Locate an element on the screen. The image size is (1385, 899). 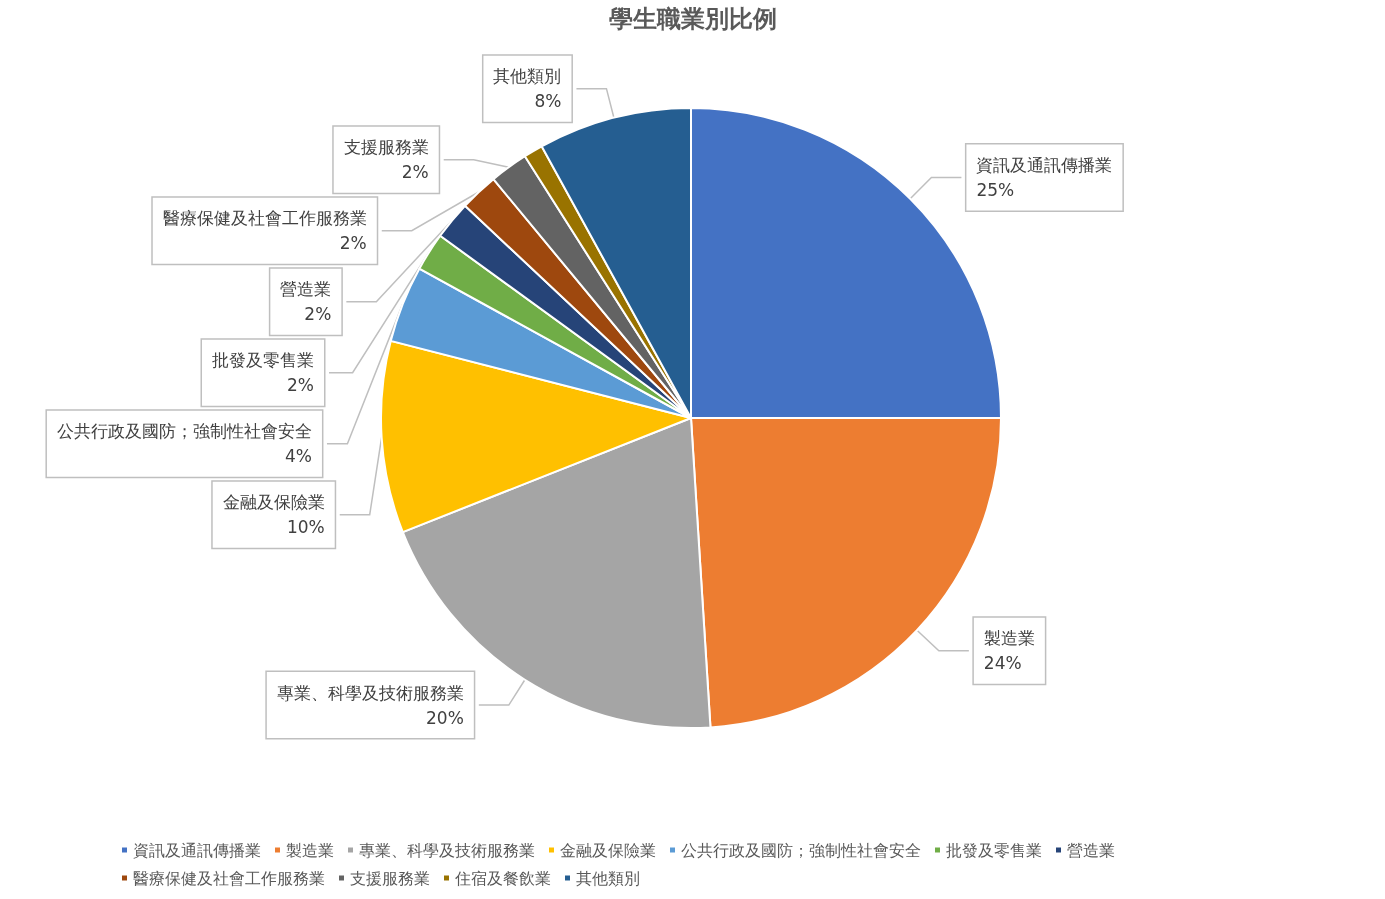
slice-label: 醫療保健及社會工作服務業 is located at coordinates (264, 218).